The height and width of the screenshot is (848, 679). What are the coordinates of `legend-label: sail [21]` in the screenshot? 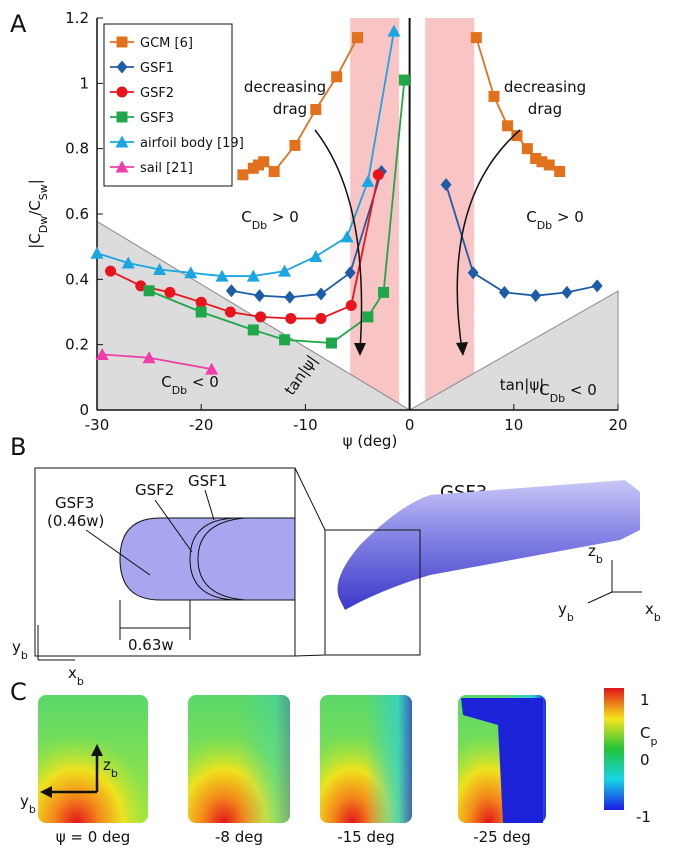 It's located at (166, 168).